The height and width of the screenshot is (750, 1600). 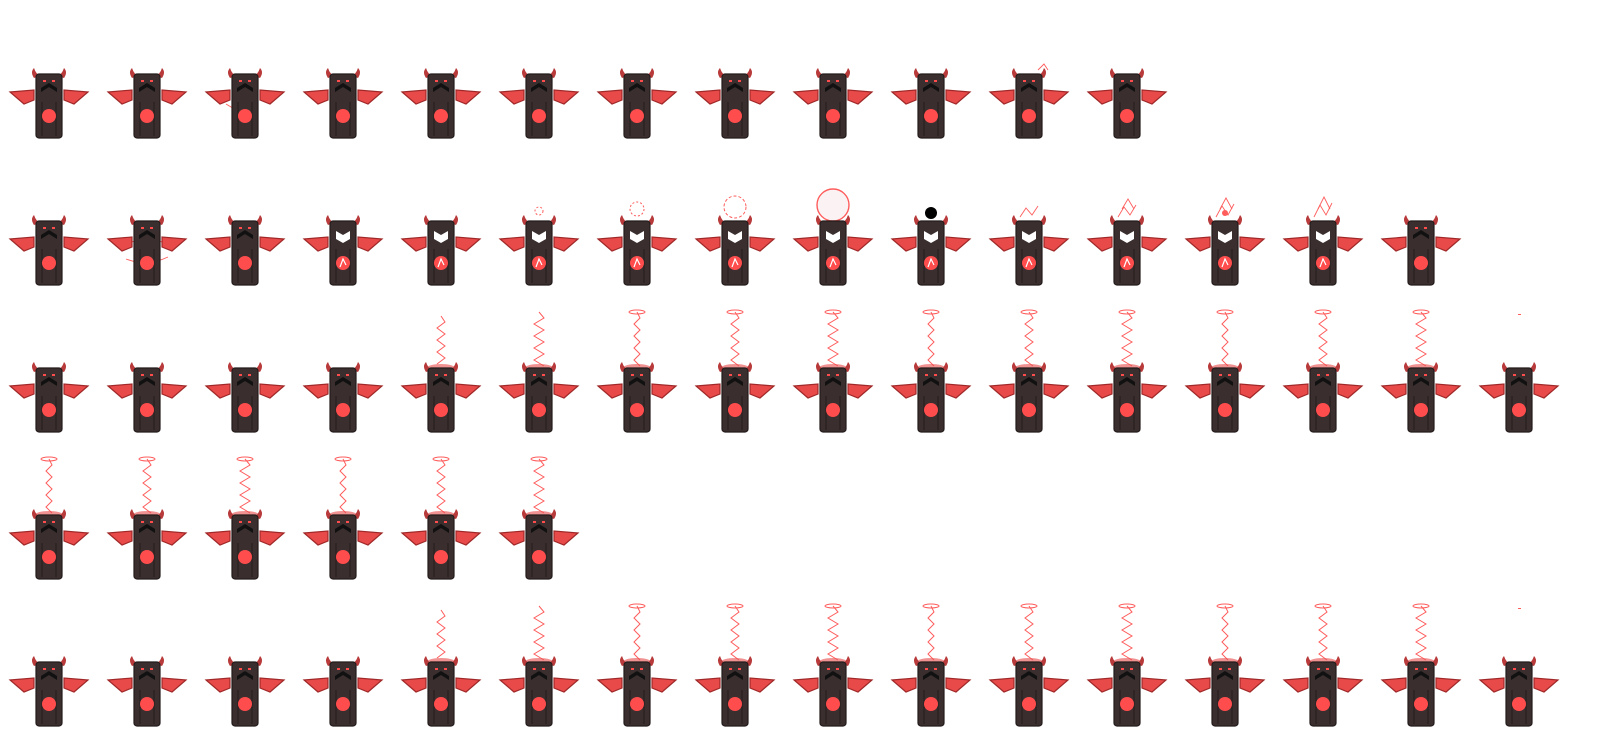 I want to click on core-glyph, so click(x=1225, y=262).